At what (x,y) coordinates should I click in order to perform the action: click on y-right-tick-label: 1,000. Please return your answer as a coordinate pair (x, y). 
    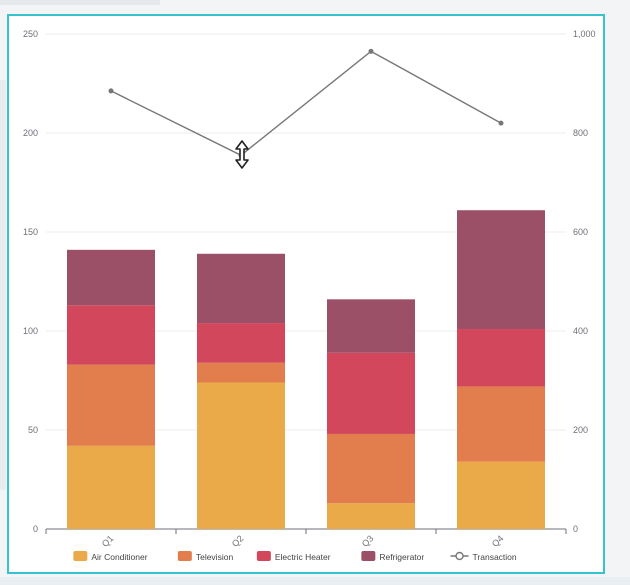
    Looking at the image, I should click on (584, 34).